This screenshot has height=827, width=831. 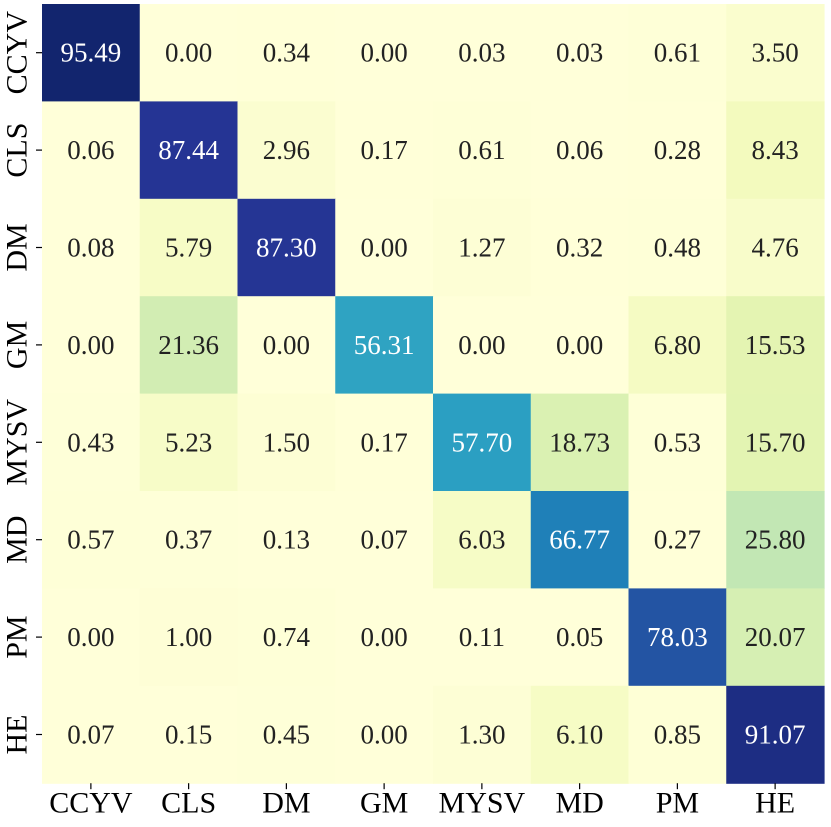 What do you see at coordinates (384, 150) in the screenshot?
I see `cell-value-cls-gm: 0.17` at bounding box center [384, 150].